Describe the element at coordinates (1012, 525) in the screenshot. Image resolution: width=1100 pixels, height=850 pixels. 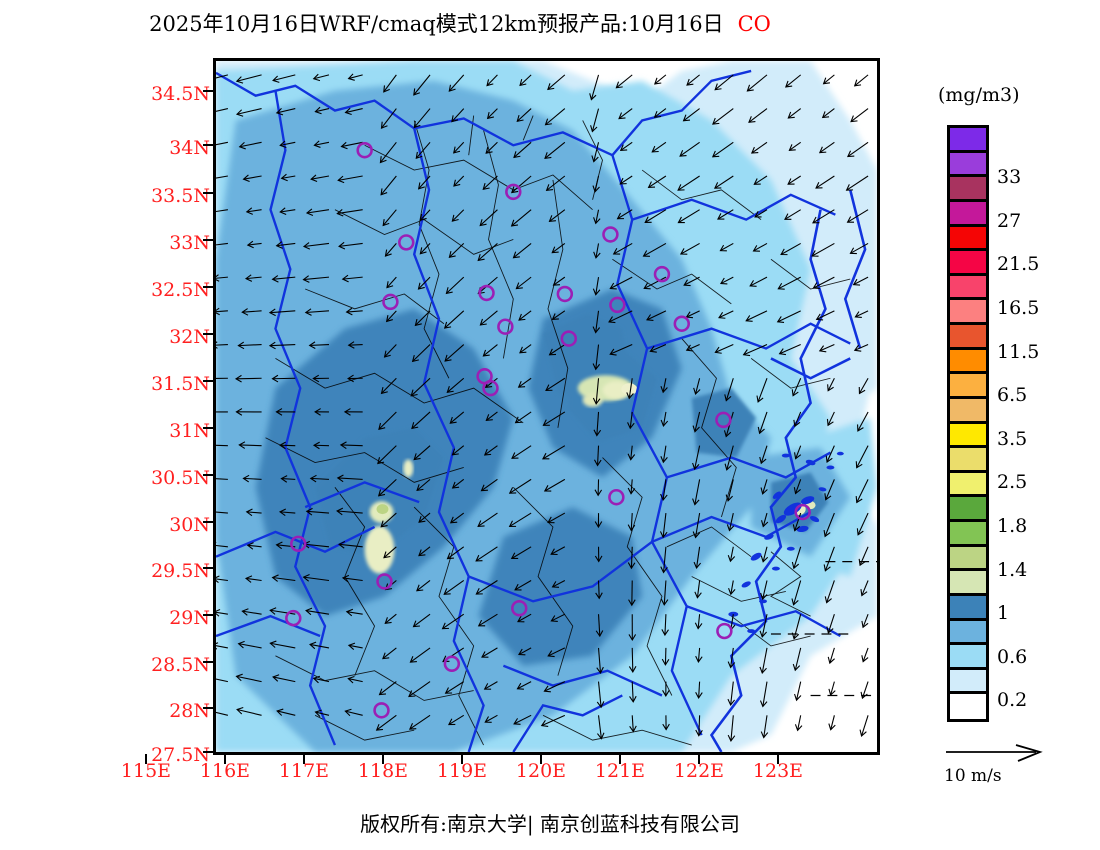
I see `colorbar-tick-label: 1.8` at that location.